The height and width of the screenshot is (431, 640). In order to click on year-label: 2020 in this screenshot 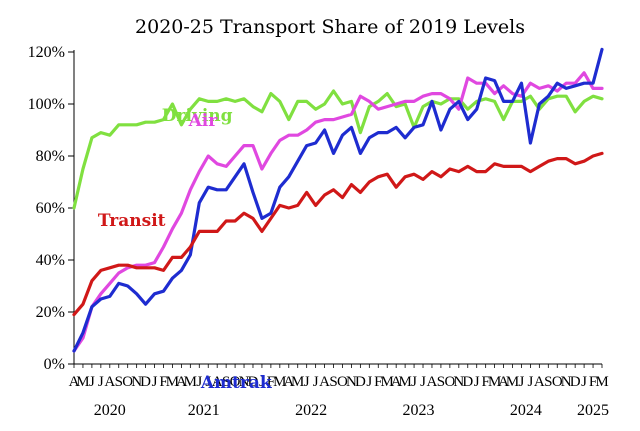, I will do `click(110, 410)`.